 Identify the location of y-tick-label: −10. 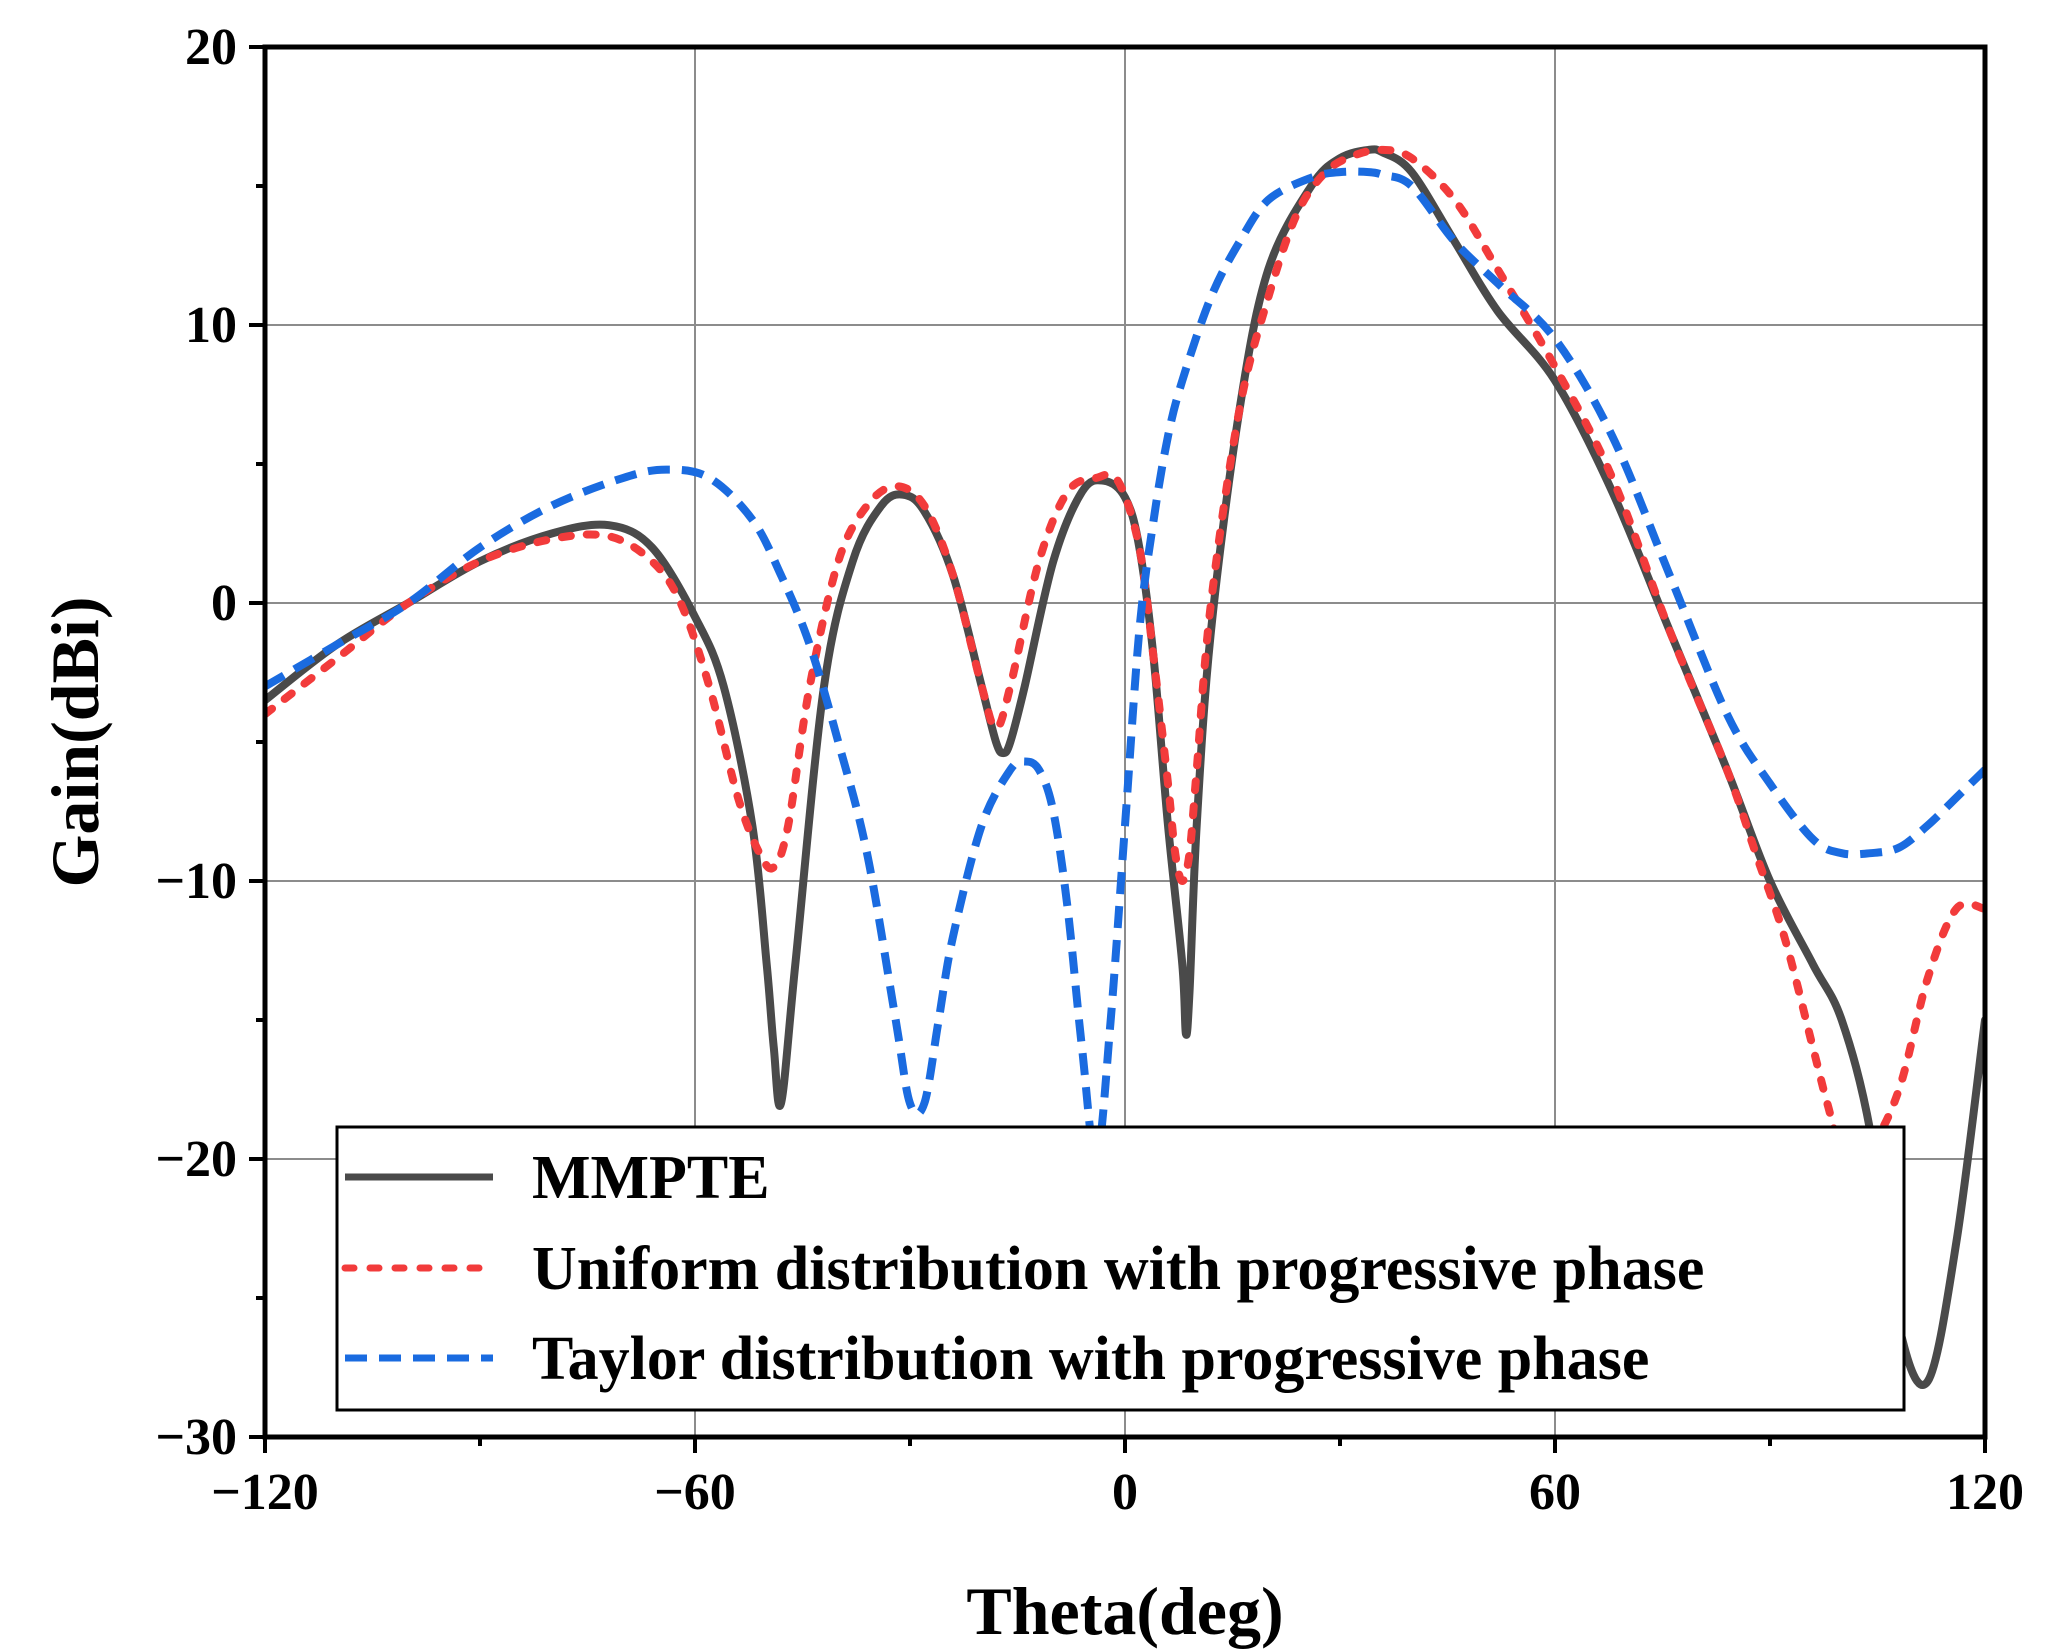
(196, 881).